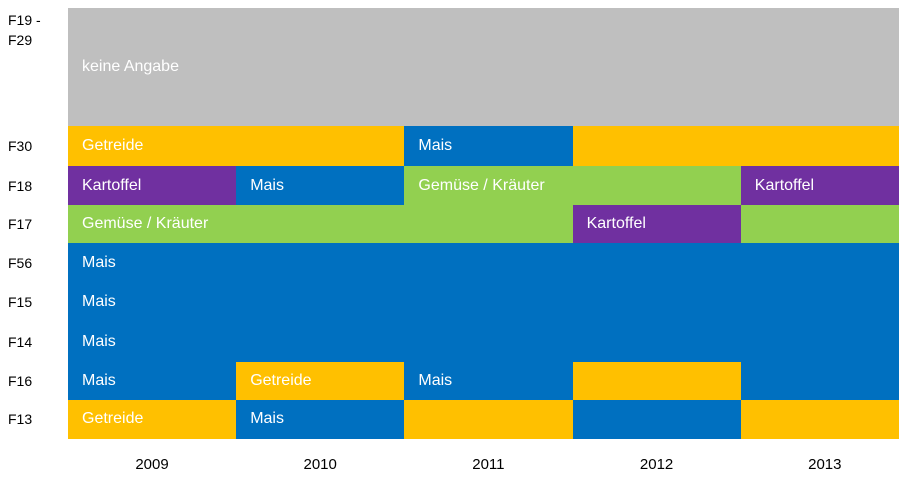  I want to click on row-label: F30, so click(20, 146).